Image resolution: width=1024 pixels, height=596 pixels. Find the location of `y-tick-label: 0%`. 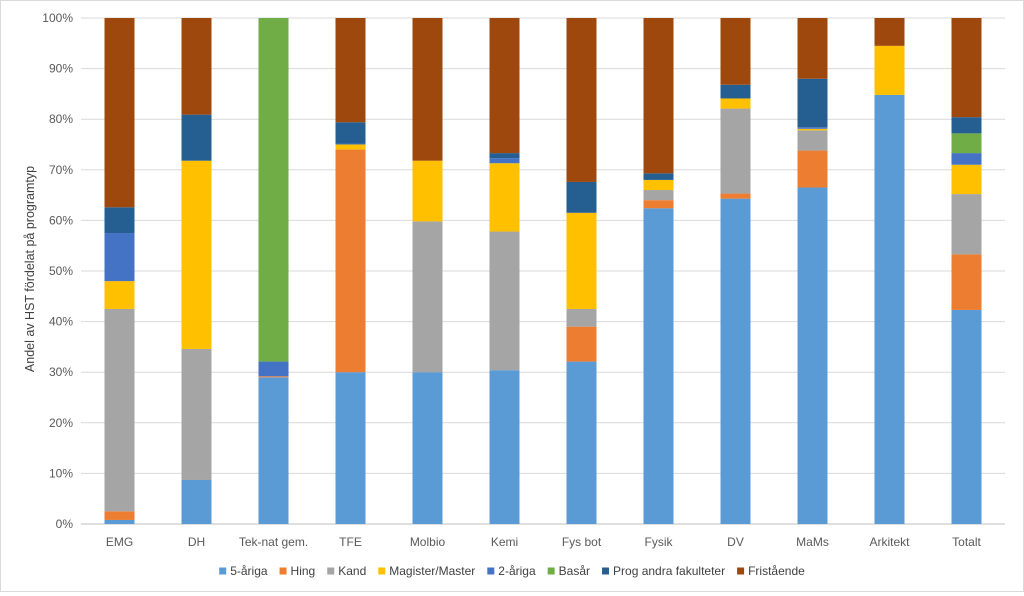

y-tick-label: 0% is located at coordinates (65, 524).